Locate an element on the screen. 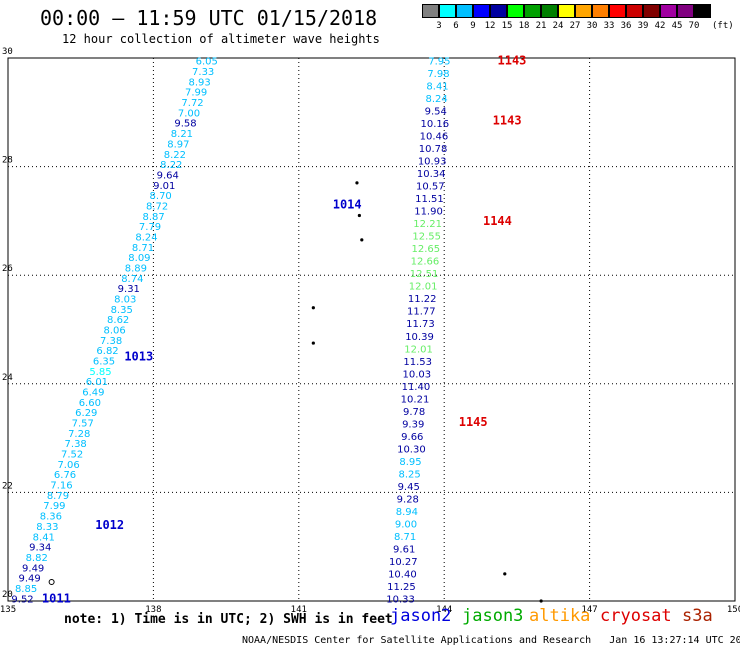 The width and height of the screenshot is (740, 650). swh-value: 12.55 is located at coordinates (426, 237).